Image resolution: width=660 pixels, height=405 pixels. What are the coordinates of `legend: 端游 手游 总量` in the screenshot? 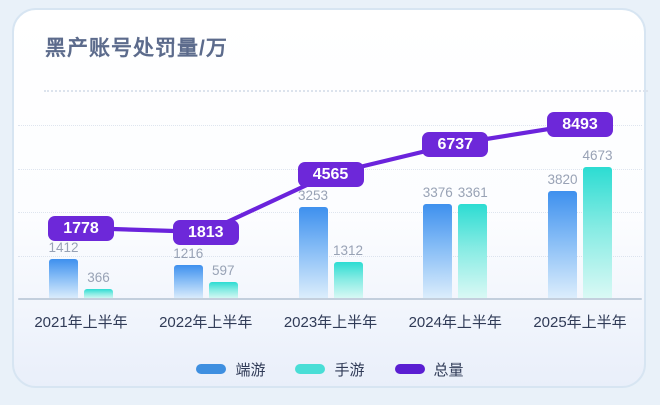 It's located at (330, 369).